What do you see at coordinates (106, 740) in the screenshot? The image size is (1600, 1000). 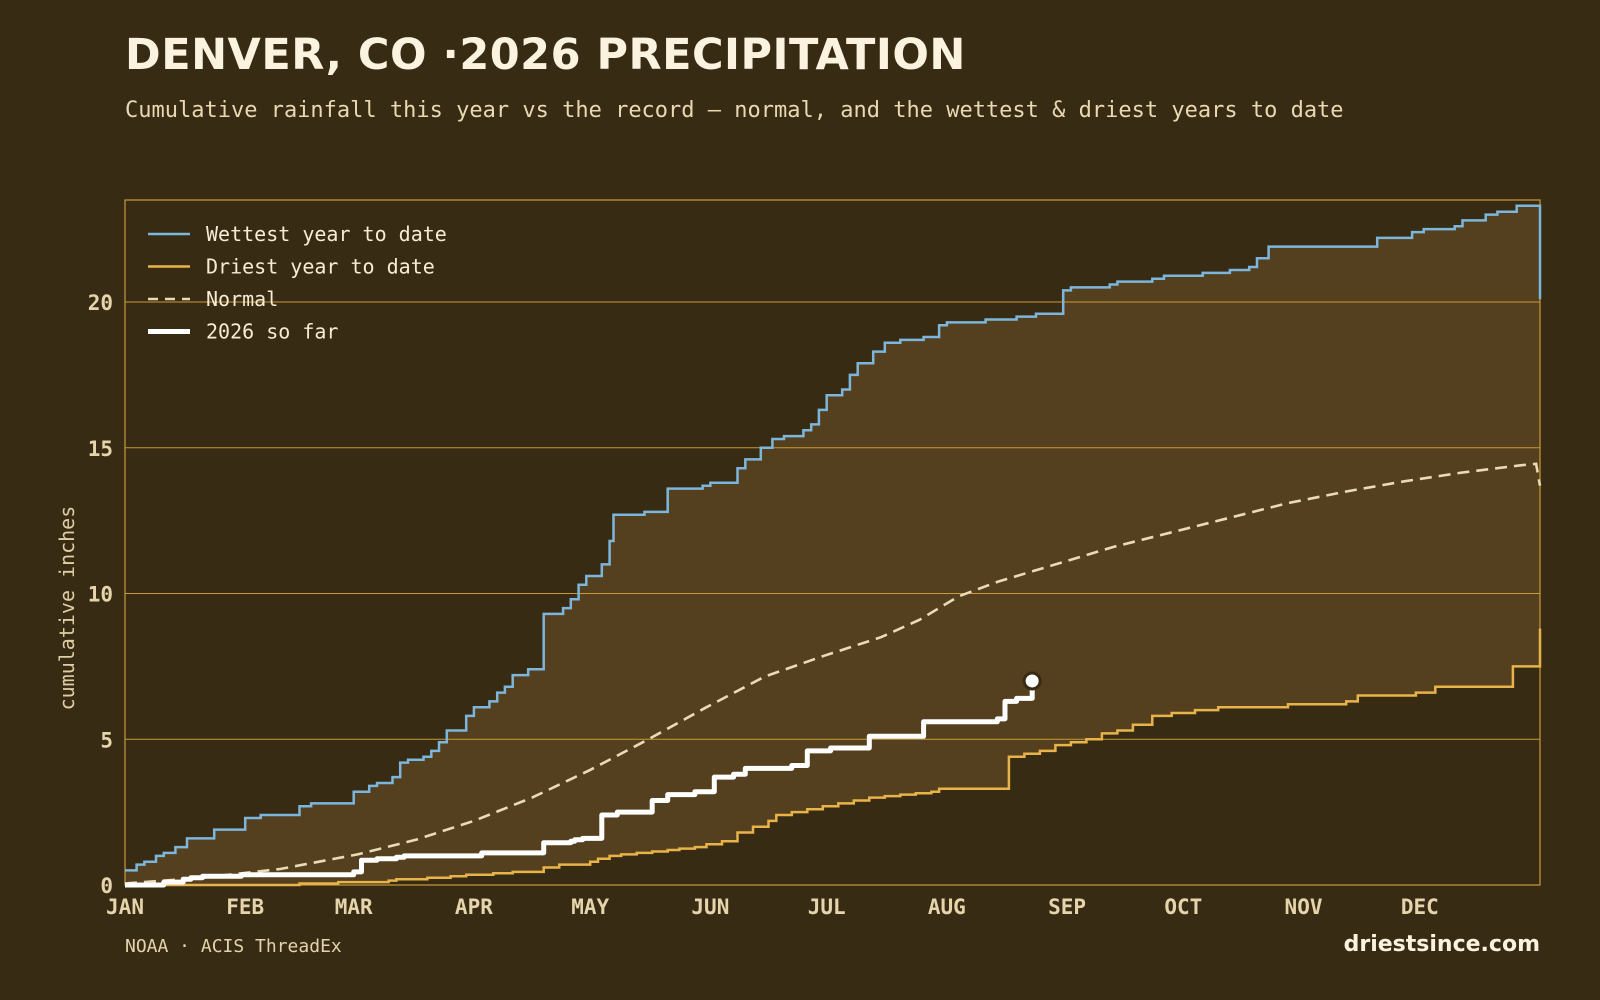 I see `y-tick-label: 5` at bounding box center [106, 740].